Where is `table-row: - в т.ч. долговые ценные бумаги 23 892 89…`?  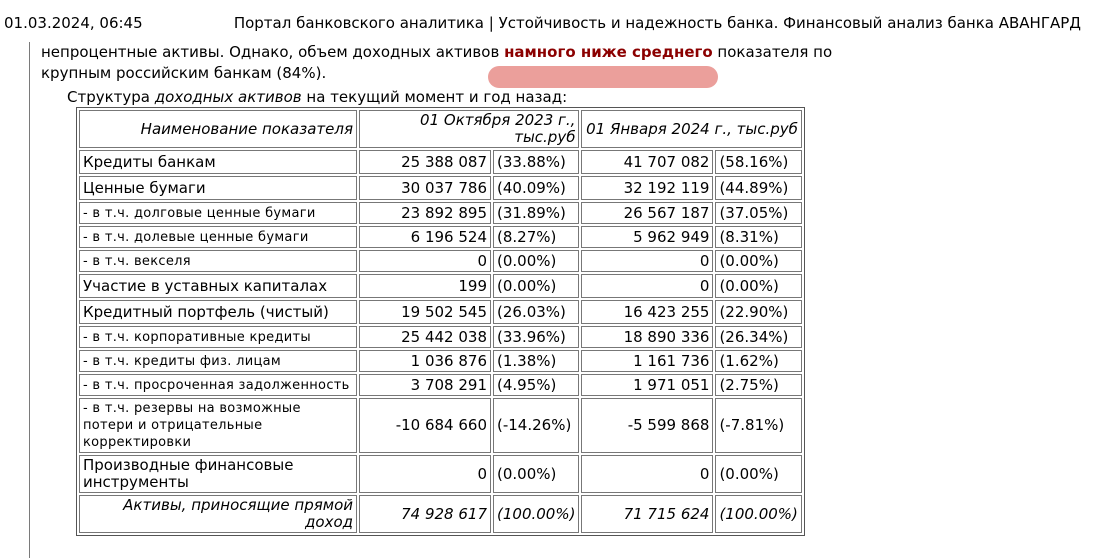
table-row: - в т.ч. долговые ценные бумаги 23 892 89… is located at coordinates (440, 213).